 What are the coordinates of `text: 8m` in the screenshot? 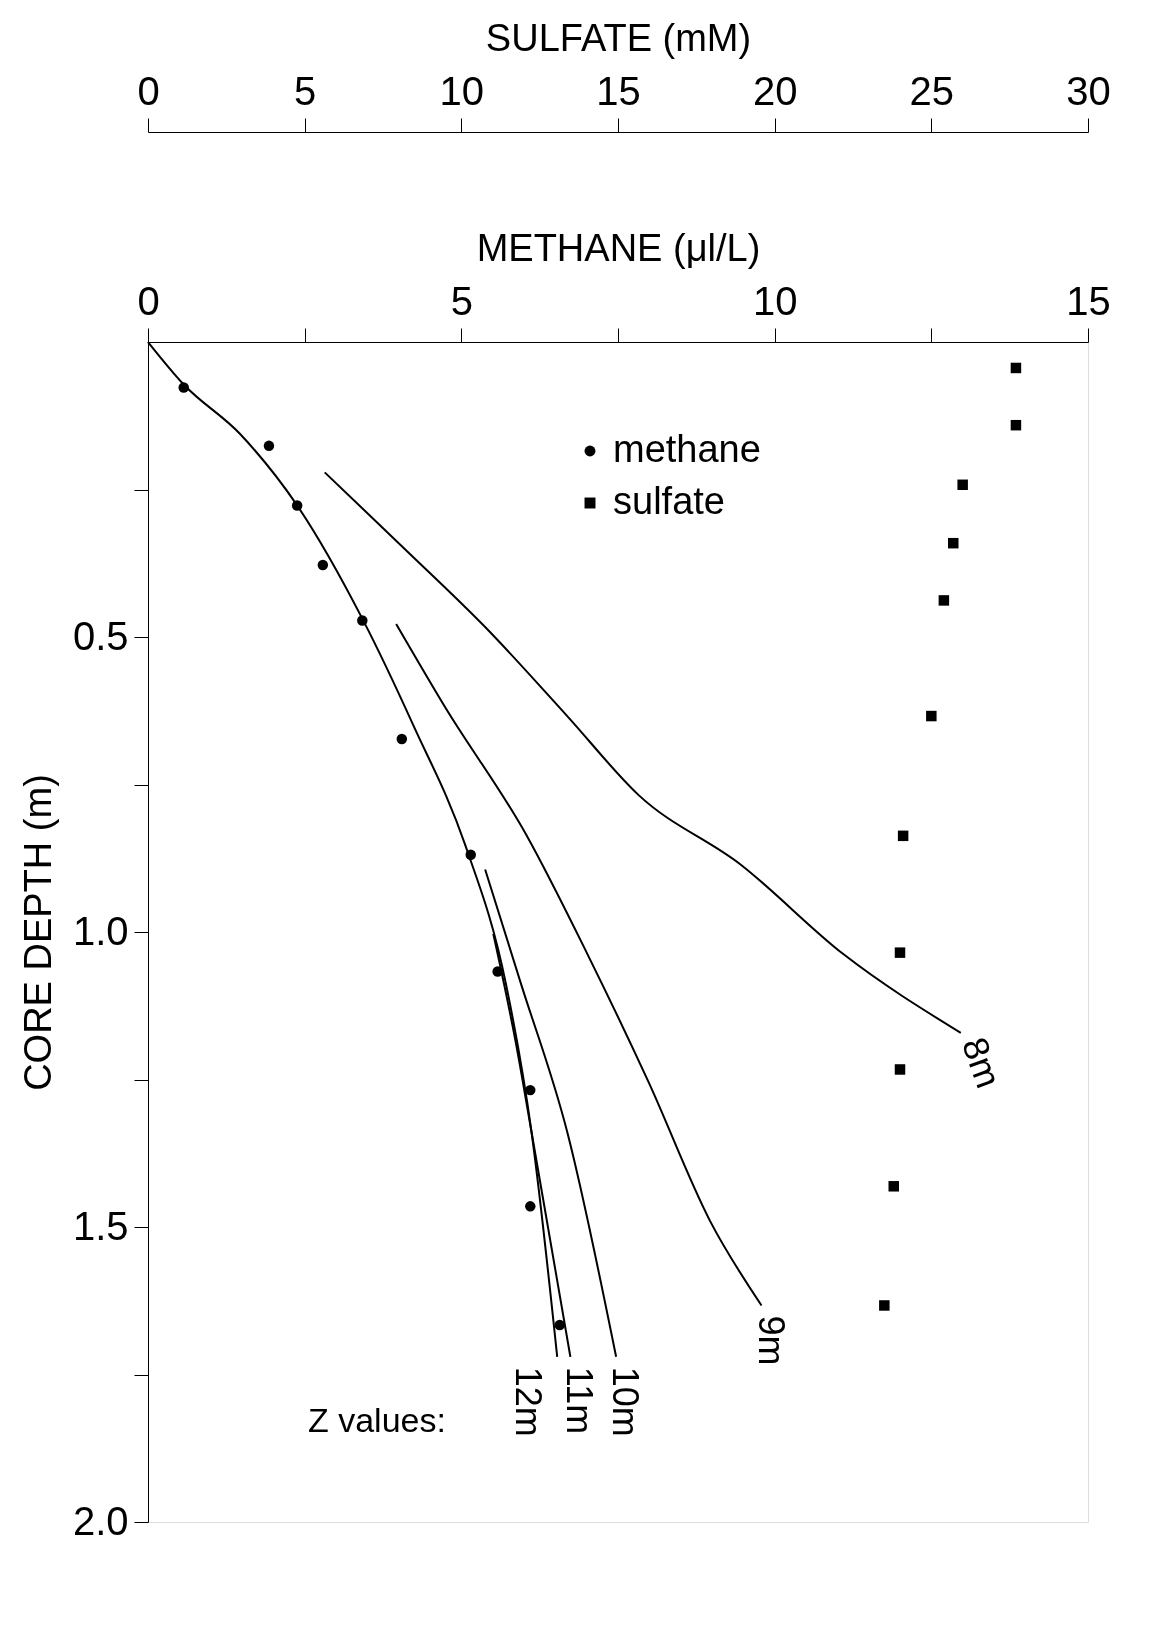 It's located at (981, 1063).